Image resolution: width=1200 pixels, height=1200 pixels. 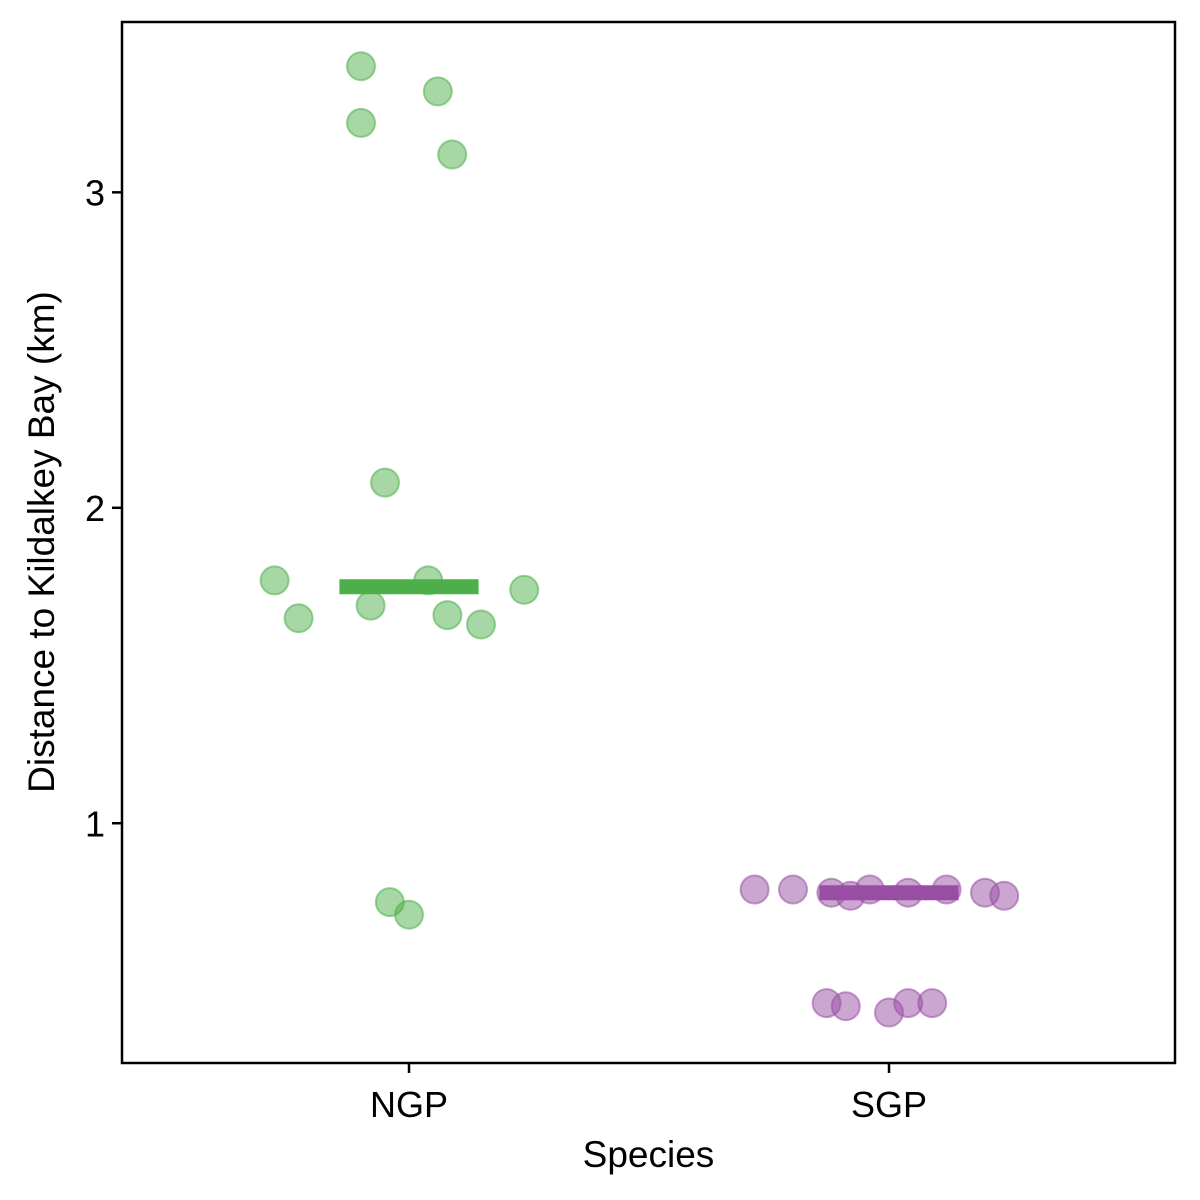 I want to click on x-tick-label-sgp: SGP, so click(x=889, y=1104).